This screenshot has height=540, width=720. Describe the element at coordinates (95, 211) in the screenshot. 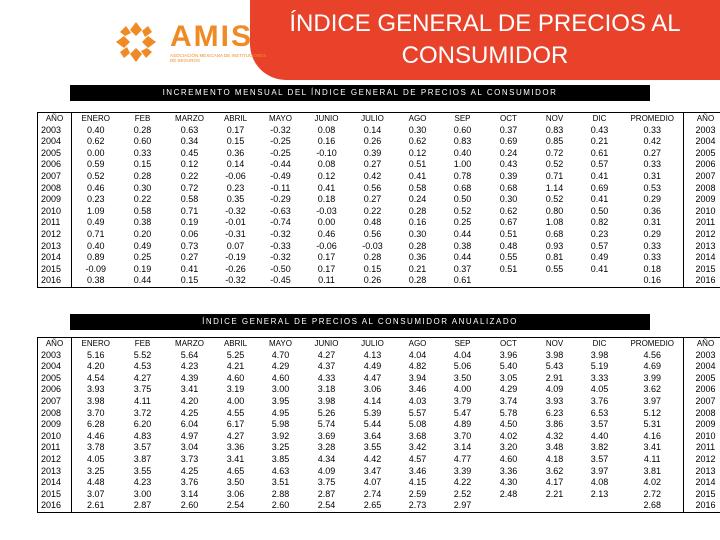

I see `value-cell: 1.09` at that location.